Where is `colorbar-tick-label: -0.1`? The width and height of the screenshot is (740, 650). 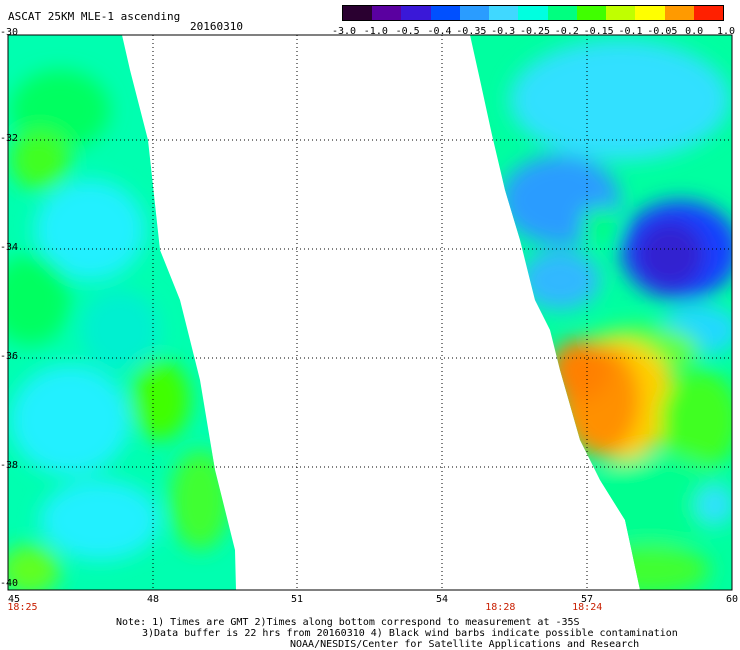 colorbar-tick-label: -0.1 is located at coordinates (630, 31).